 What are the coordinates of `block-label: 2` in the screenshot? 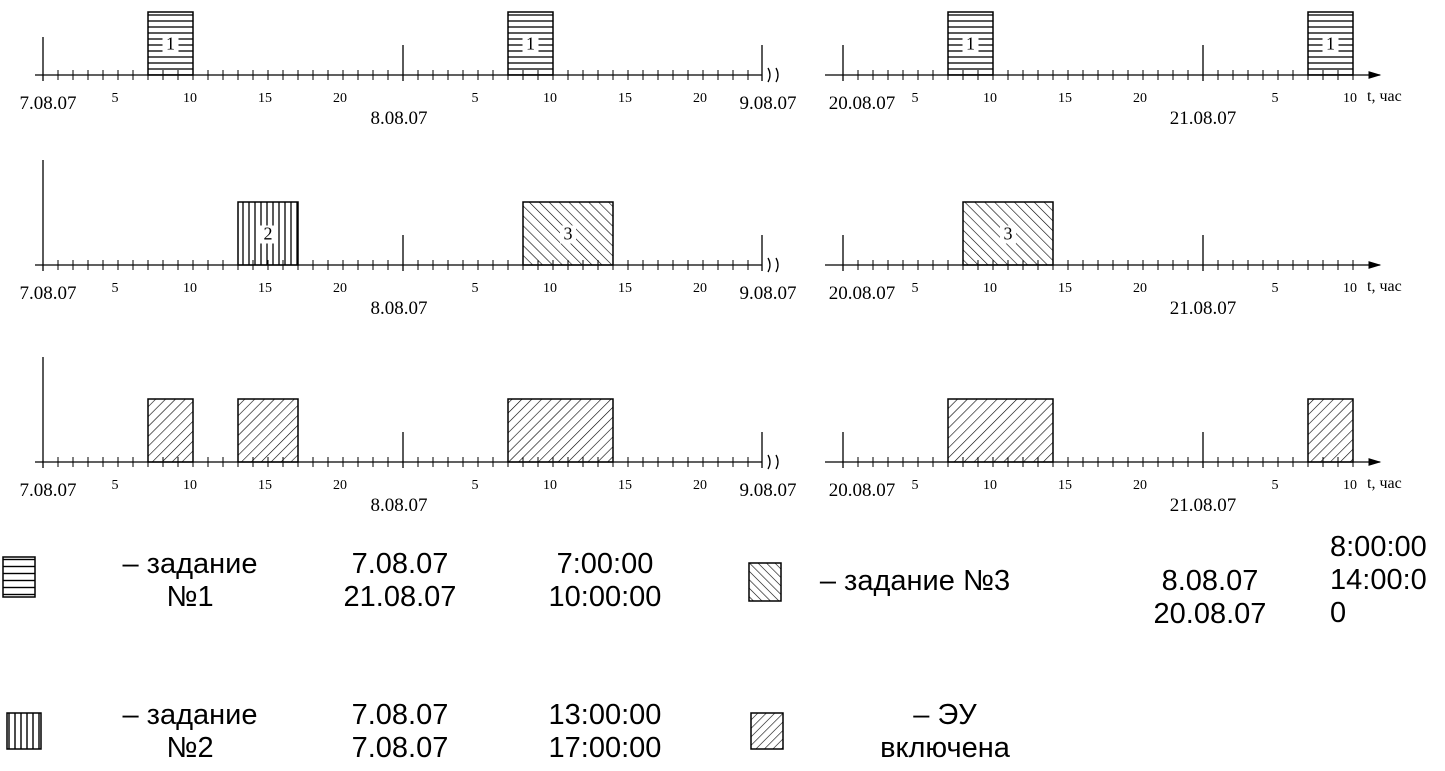 It's located at (268, 234).